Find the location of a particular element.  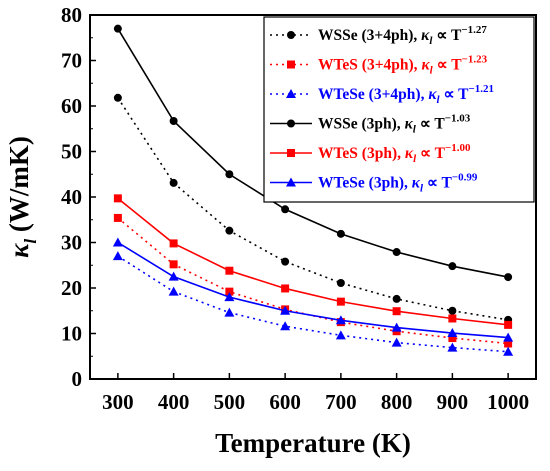

legend-label-5: WTeSe (3ph), κl ∝ T−0.99 is located at coordinates (398, 183).